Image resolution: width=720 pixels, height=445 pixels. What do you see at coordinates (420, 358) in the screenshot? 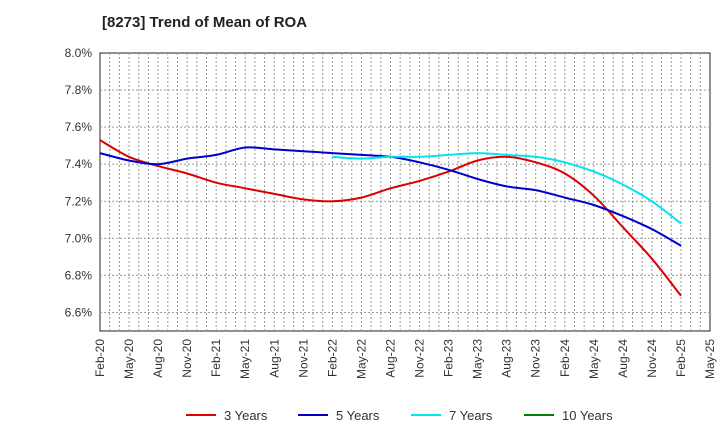
I see `x-tick-label: Nov-22` at bounding box center [420, 358].